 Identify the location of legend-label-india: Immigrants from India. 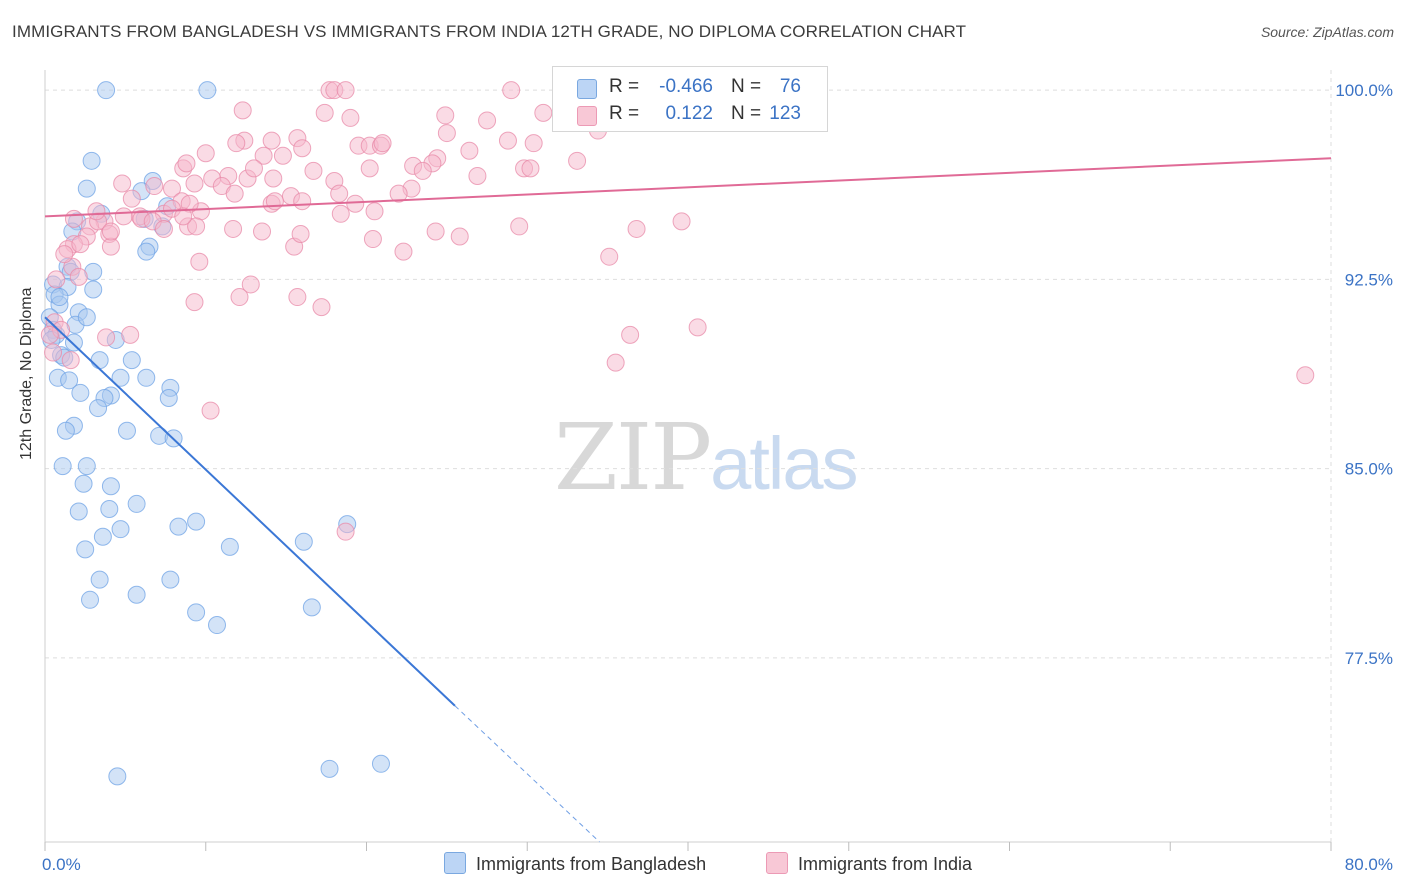
(885, 864).